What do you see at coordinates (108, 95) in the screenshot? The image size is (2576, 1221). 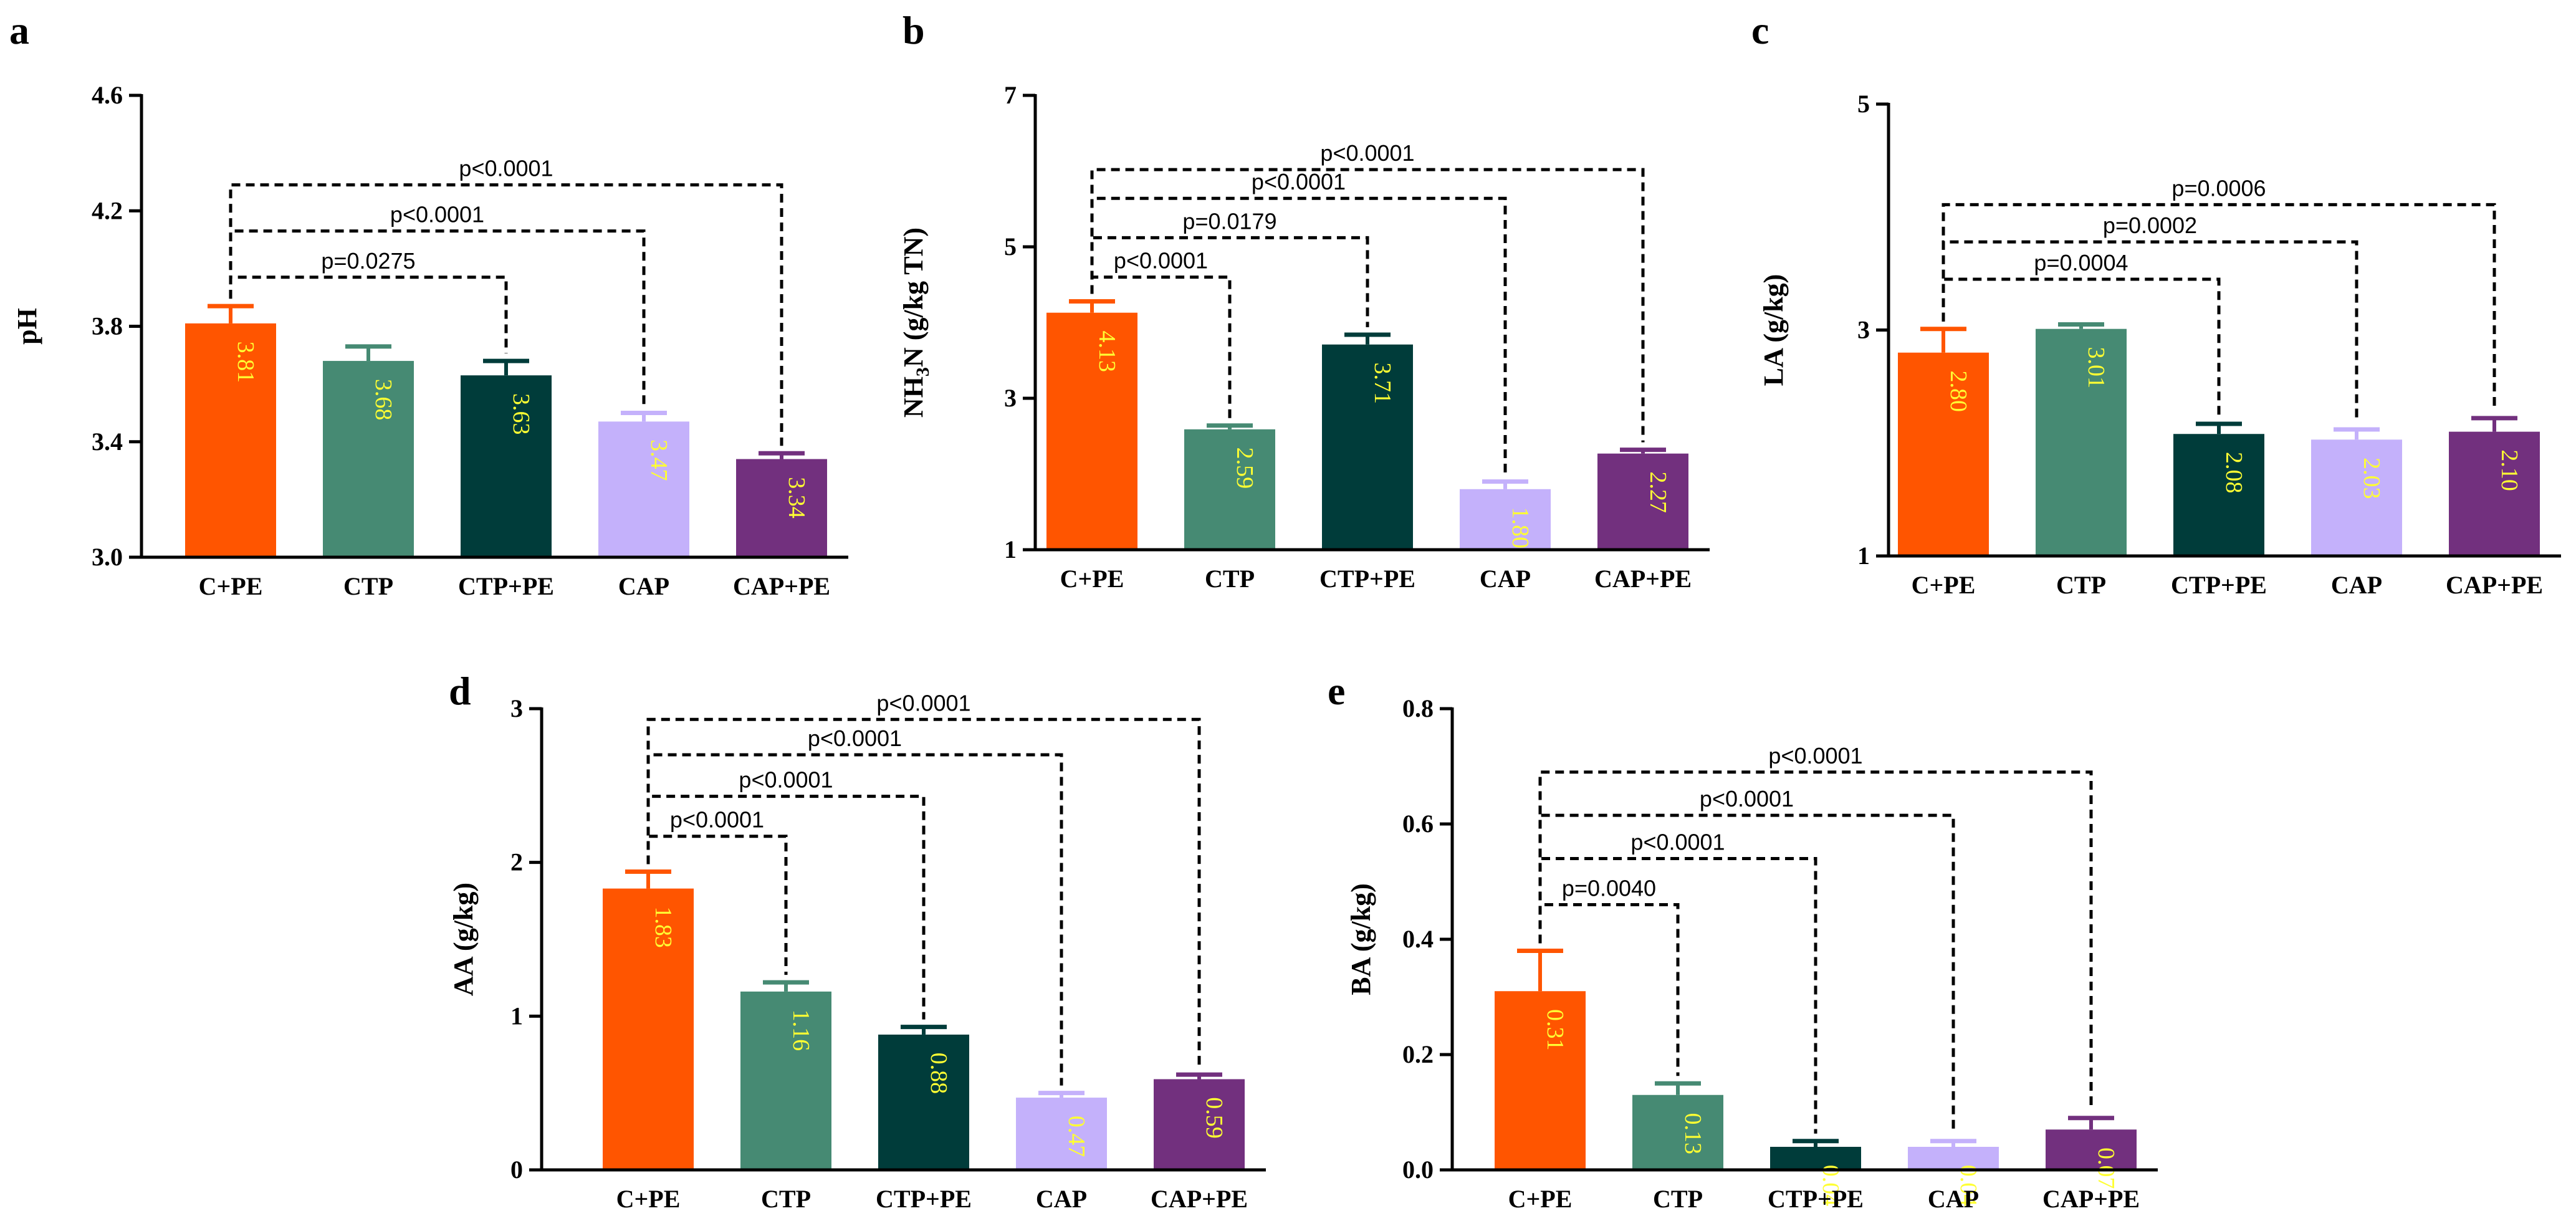 I see `y-tick-label: 4.6` at bounding box center [108, 95].